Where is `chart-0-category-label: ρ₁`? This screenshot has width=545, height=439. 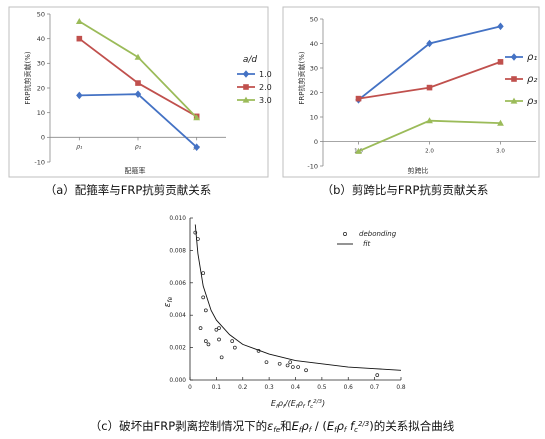 chart-0-category-label: ρ₁ is located at coordinates (79, 146).